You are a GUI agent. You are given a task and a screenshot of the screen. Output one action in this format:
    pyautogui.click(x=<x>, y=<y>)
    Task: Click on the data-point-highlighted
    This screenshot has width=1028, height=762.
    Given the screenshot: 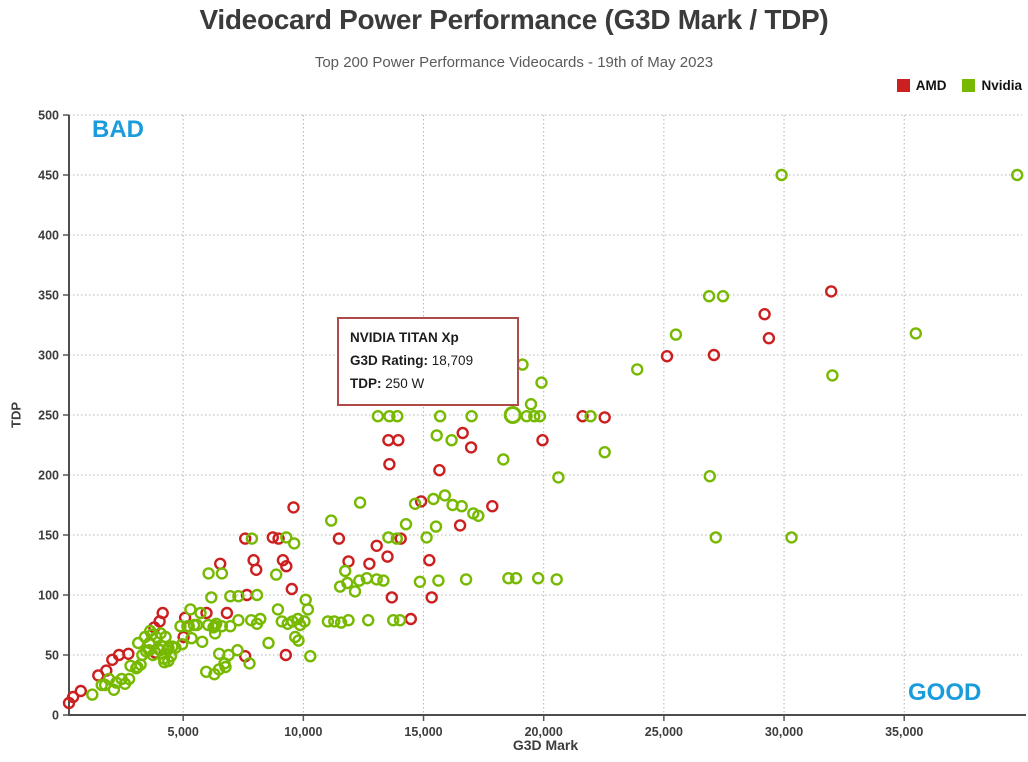 What is the action you would take?
    pyautogui.click(x=512, y=415)
    